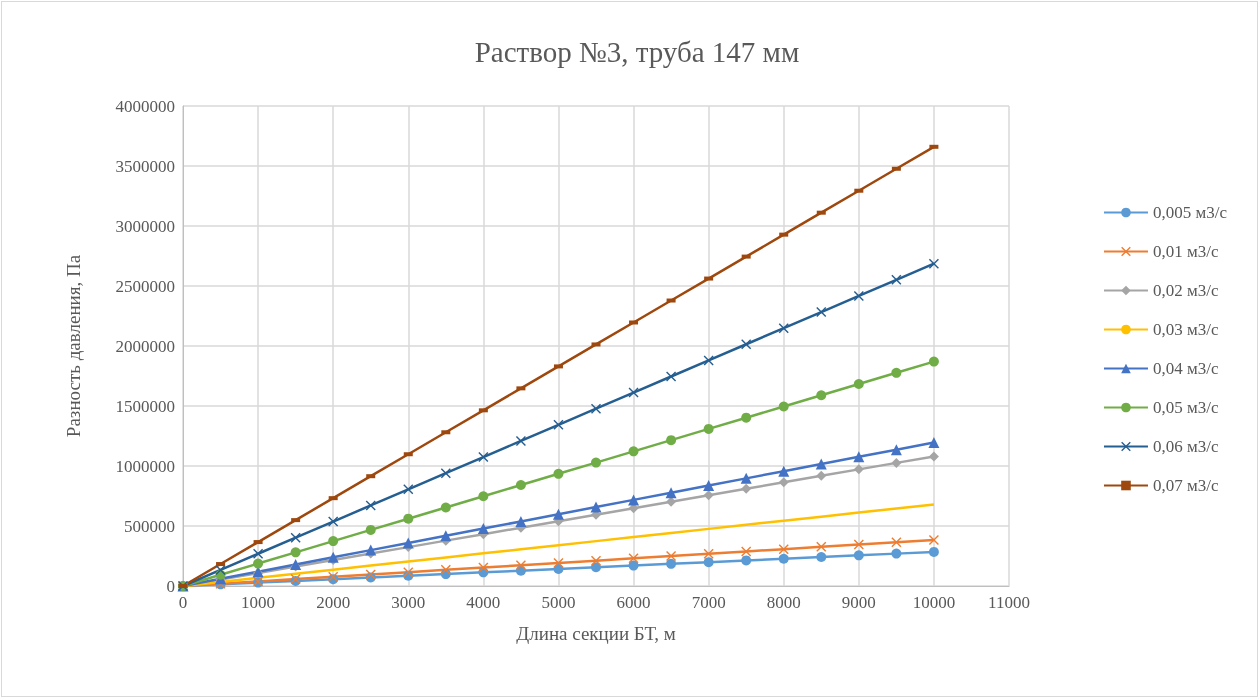 The width and height of the screenshot is (1259, 698). What do you see at coordinates (637, 51) in the screenshot?
I see `chart-title: Раствор №3, труба 147 мм` at bounding box center [637, 51].